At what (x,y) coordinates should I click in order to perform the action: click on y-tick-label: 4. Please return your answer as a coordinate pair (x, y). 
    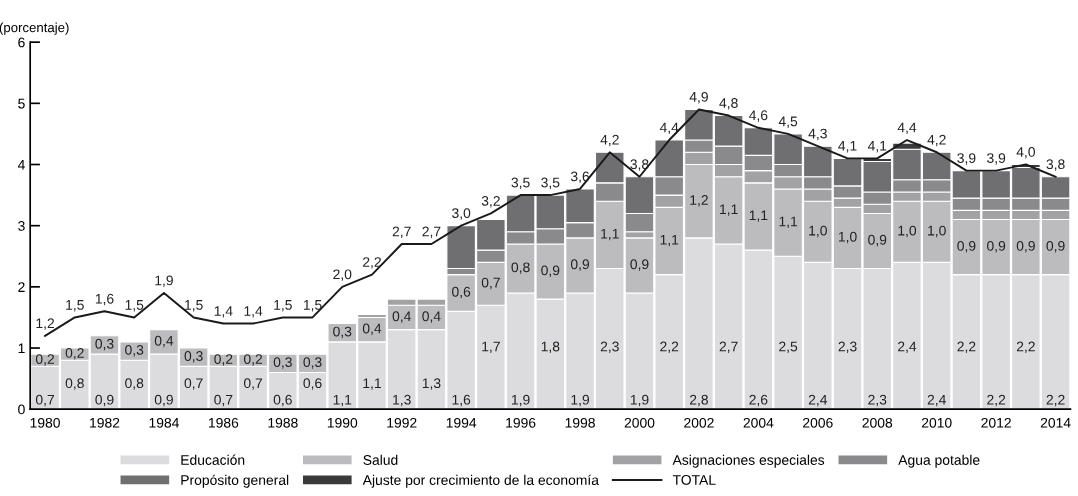
    Looking at the image, I should click on (21, 164).